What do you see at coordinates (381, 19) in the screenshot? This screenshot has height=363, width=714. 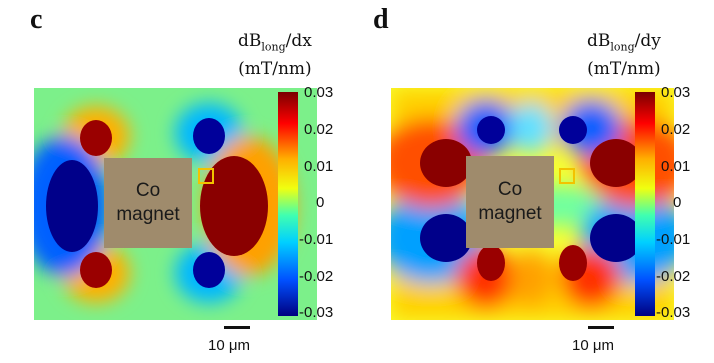 I see `panel-label: d` at bounding box center [381, 19].